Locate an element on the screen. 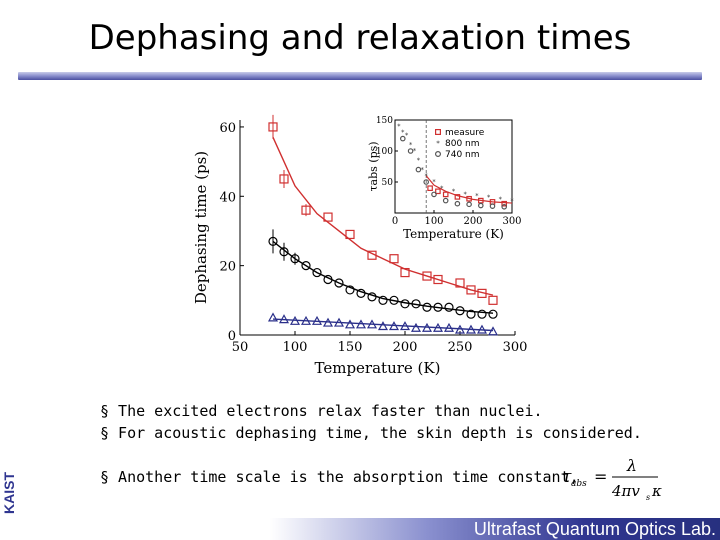 Image resolution: width=720 pixels, height=540 pixels. main-series-triangle is located at coordinates (383, 324).